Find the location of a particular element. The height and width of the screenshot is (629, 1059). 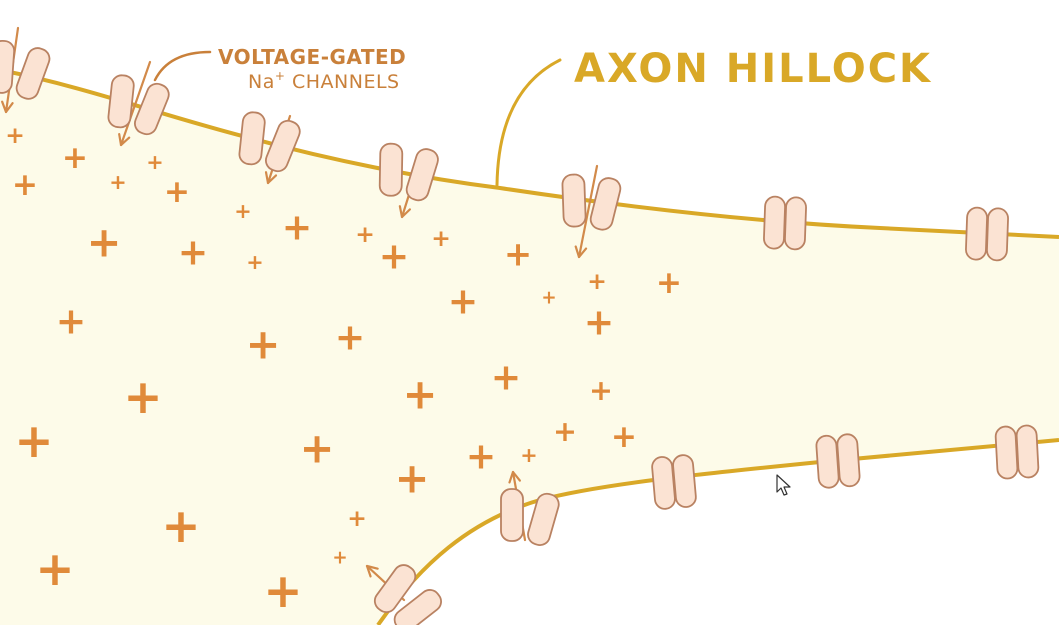

channels-leader-line is located at coordinates (182, 66).